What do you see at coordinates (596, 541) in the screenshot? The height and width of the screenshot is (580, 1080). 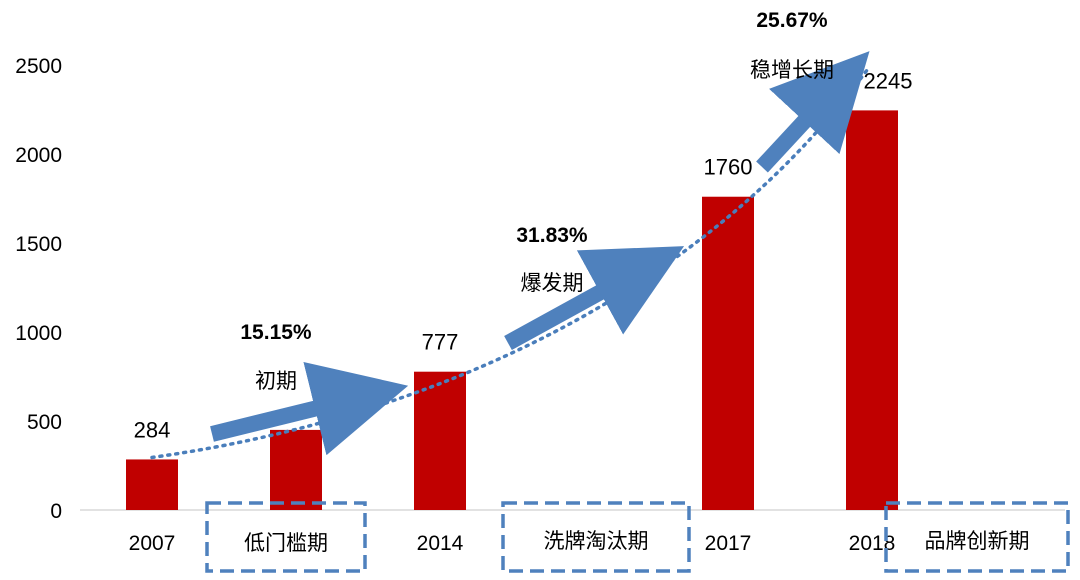 I see `stage-label-2: 洗牌淘汰期` at bounding box center [596, 541].